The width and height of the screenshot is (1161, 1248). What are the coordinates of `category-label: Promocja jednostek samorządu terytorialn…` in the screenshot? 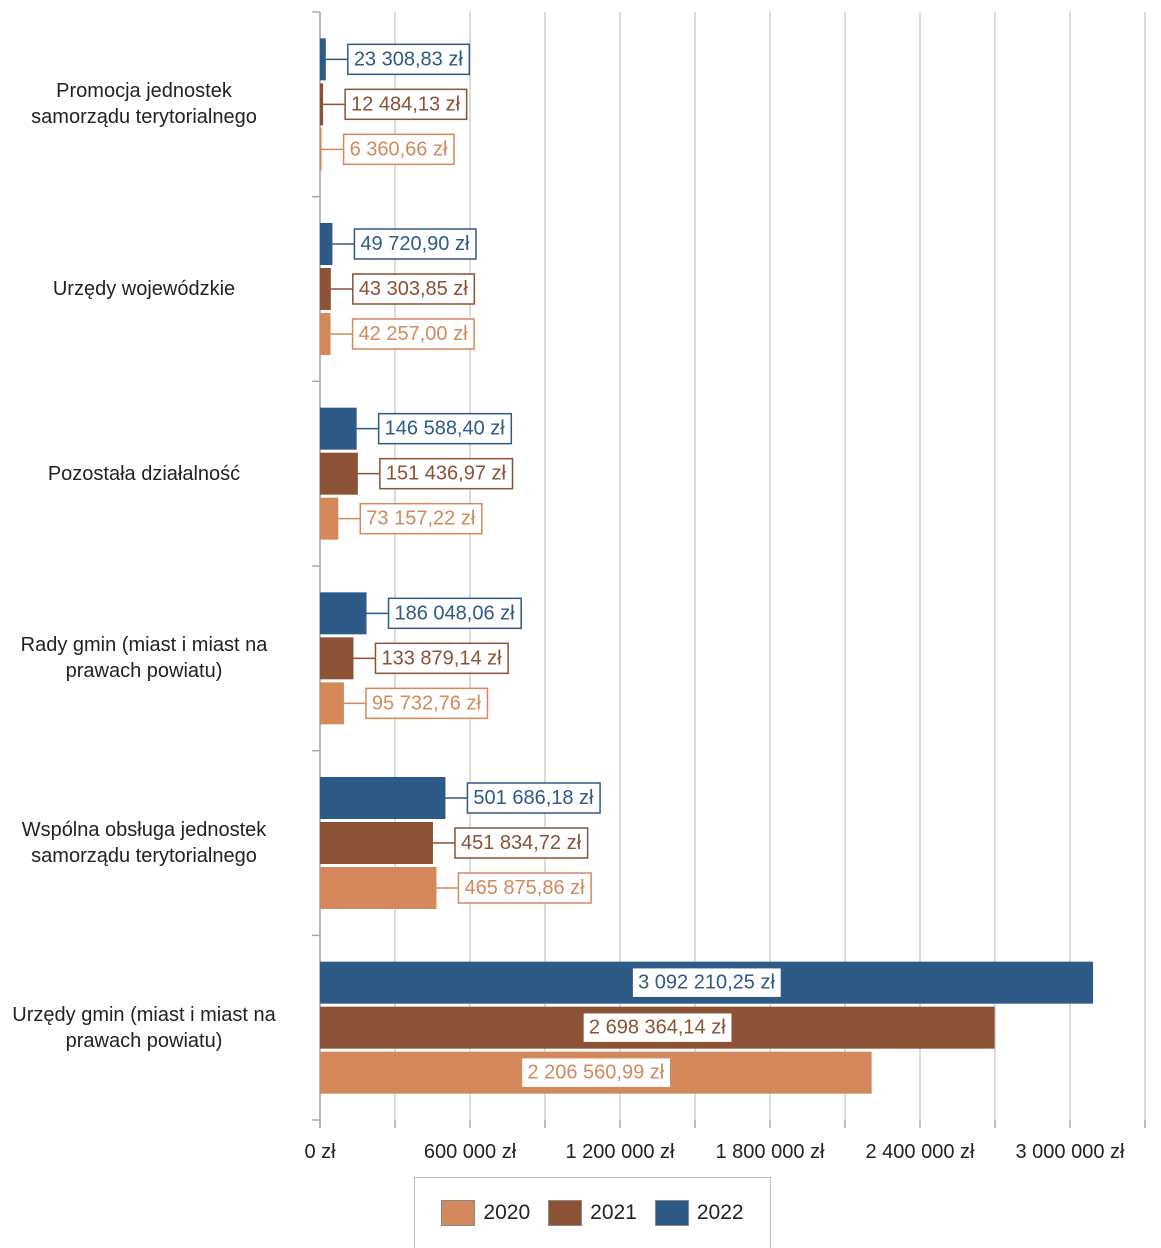 It's located at (144, 104).